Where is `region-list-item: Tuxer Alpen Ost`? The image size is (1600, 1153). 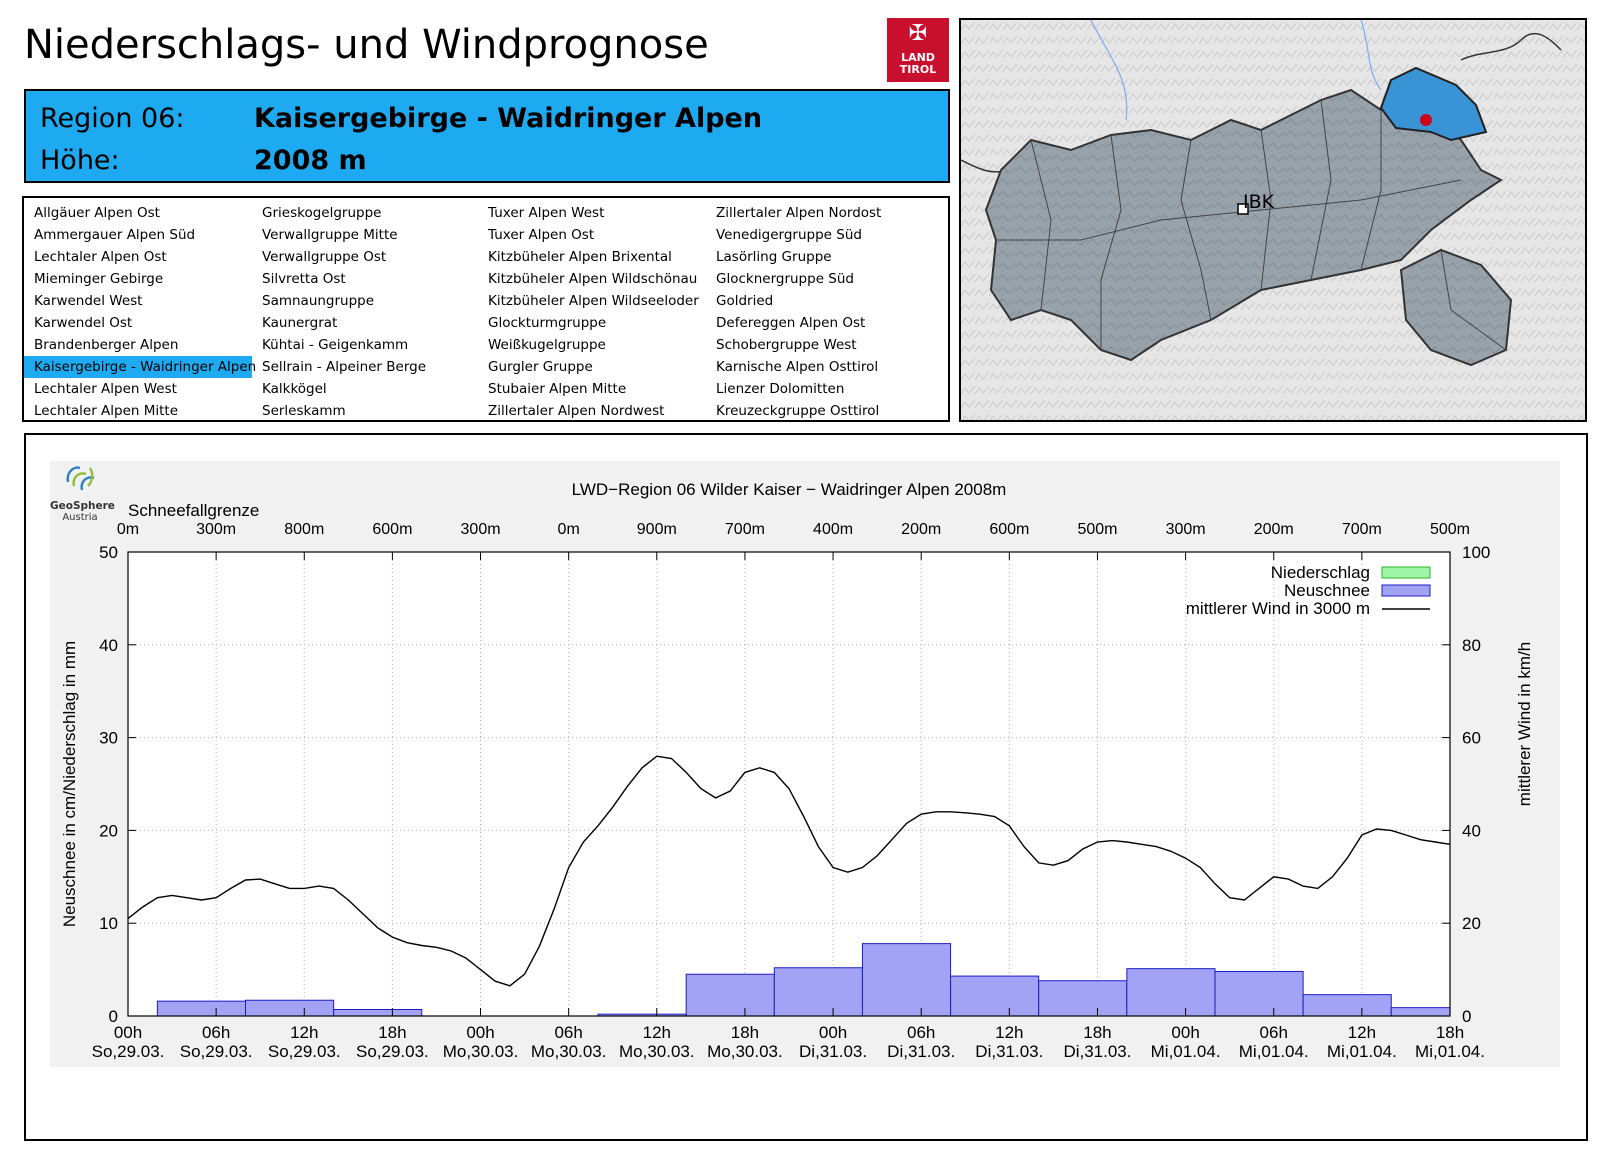
region-list-item: Tuxer Alpen Ost is located at coordinates (541, 235).